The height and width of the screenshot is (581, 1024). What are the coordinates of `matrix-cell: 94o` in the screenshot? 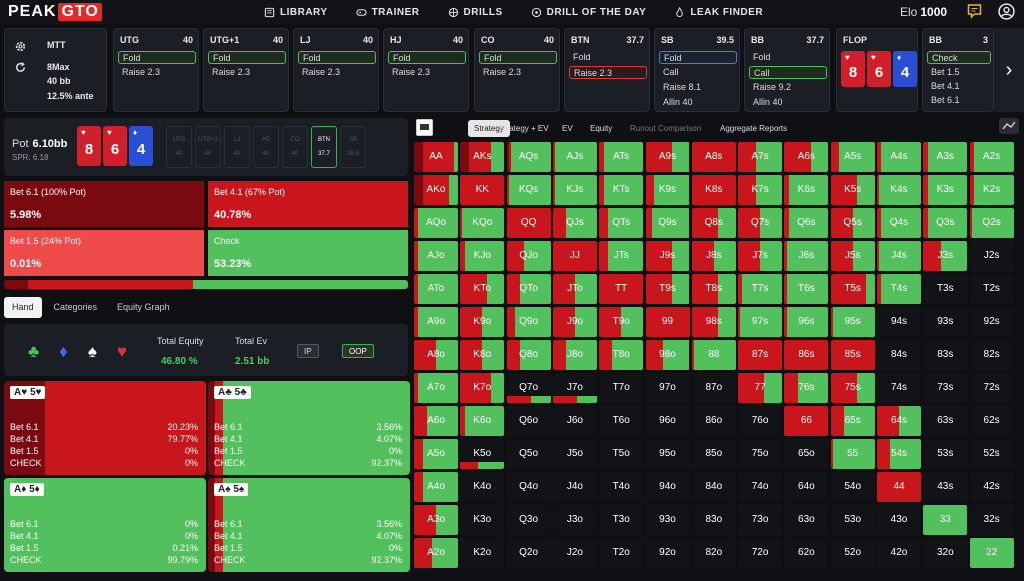 It's located at (667, 487).